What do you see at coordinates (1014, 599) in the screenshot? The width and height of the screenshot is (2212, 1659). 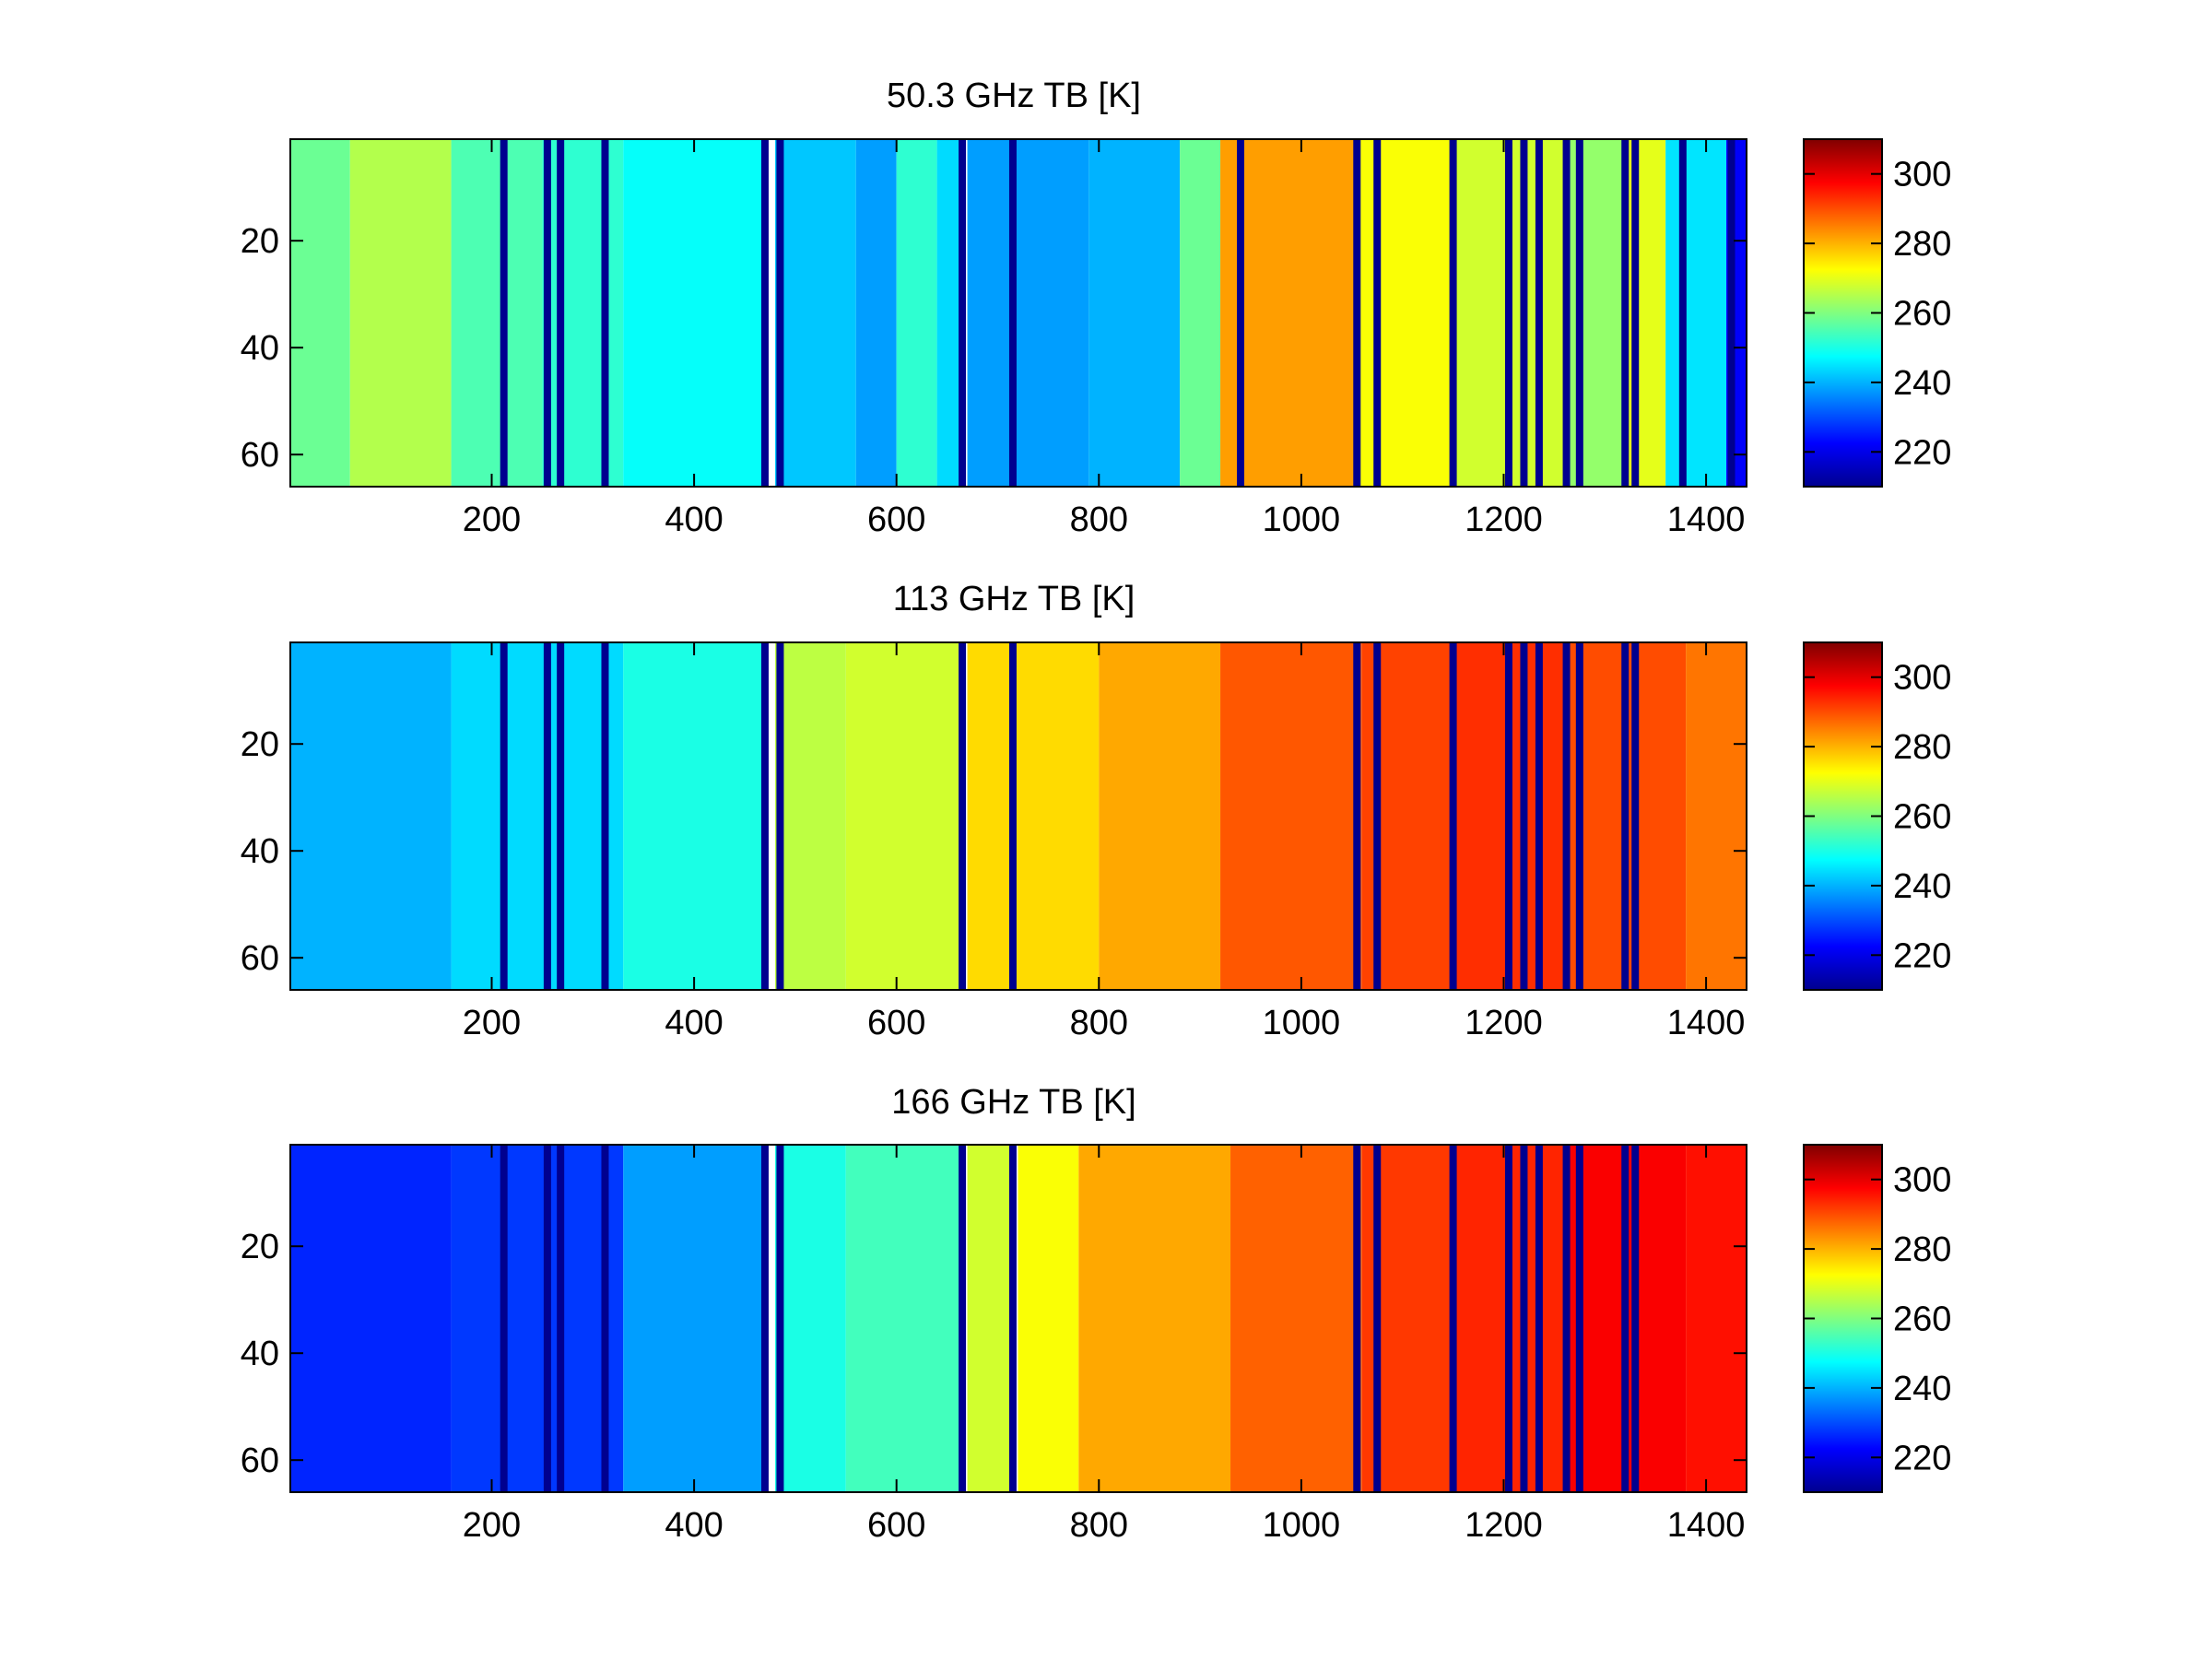 I see `panel-title: 113 GHz TB [K]` at bounding box center [1014, 599].